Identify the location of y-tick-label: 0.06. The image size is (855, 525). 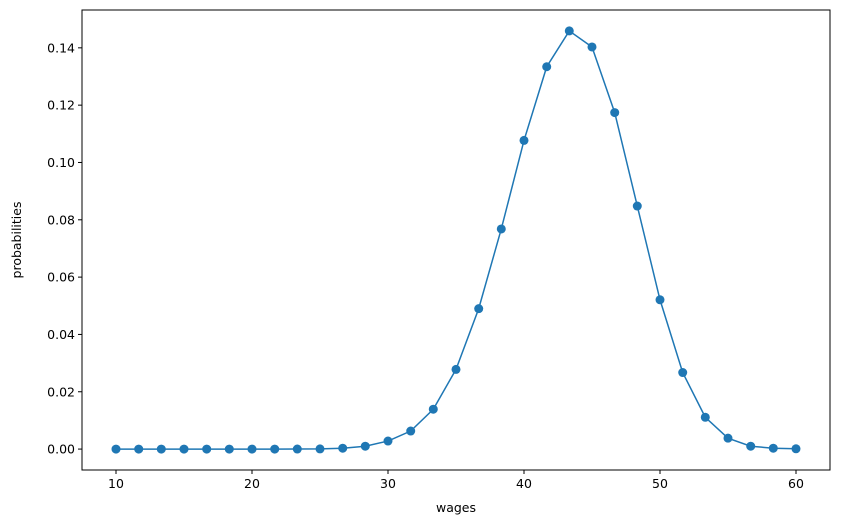
(61, 277).